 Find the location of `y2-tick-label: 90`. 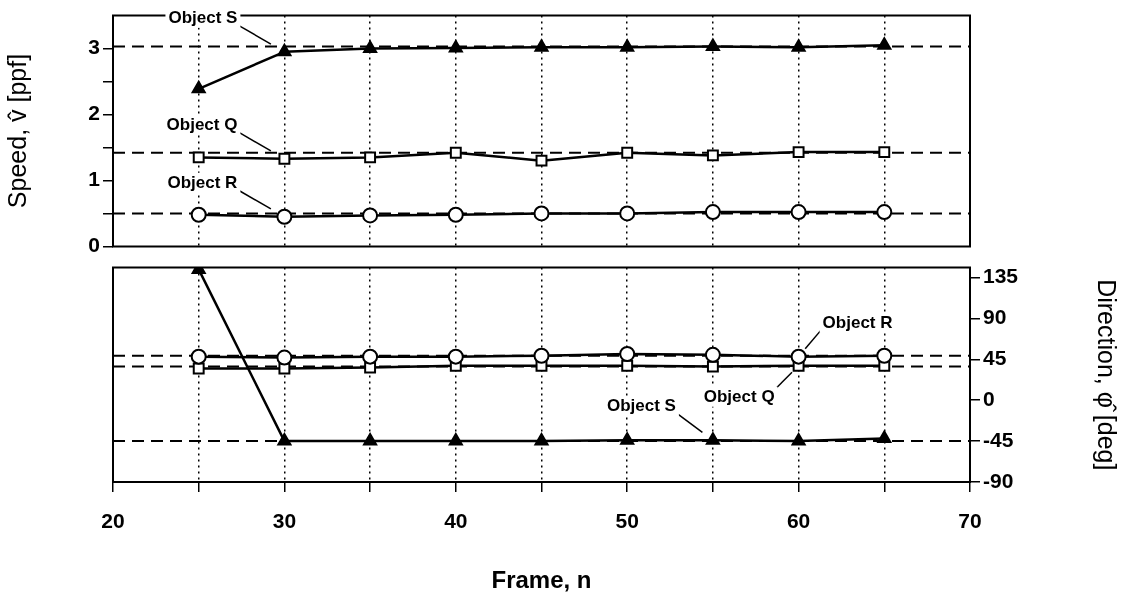

y2-tick-label: 90 is located at coordinates (995, 317).